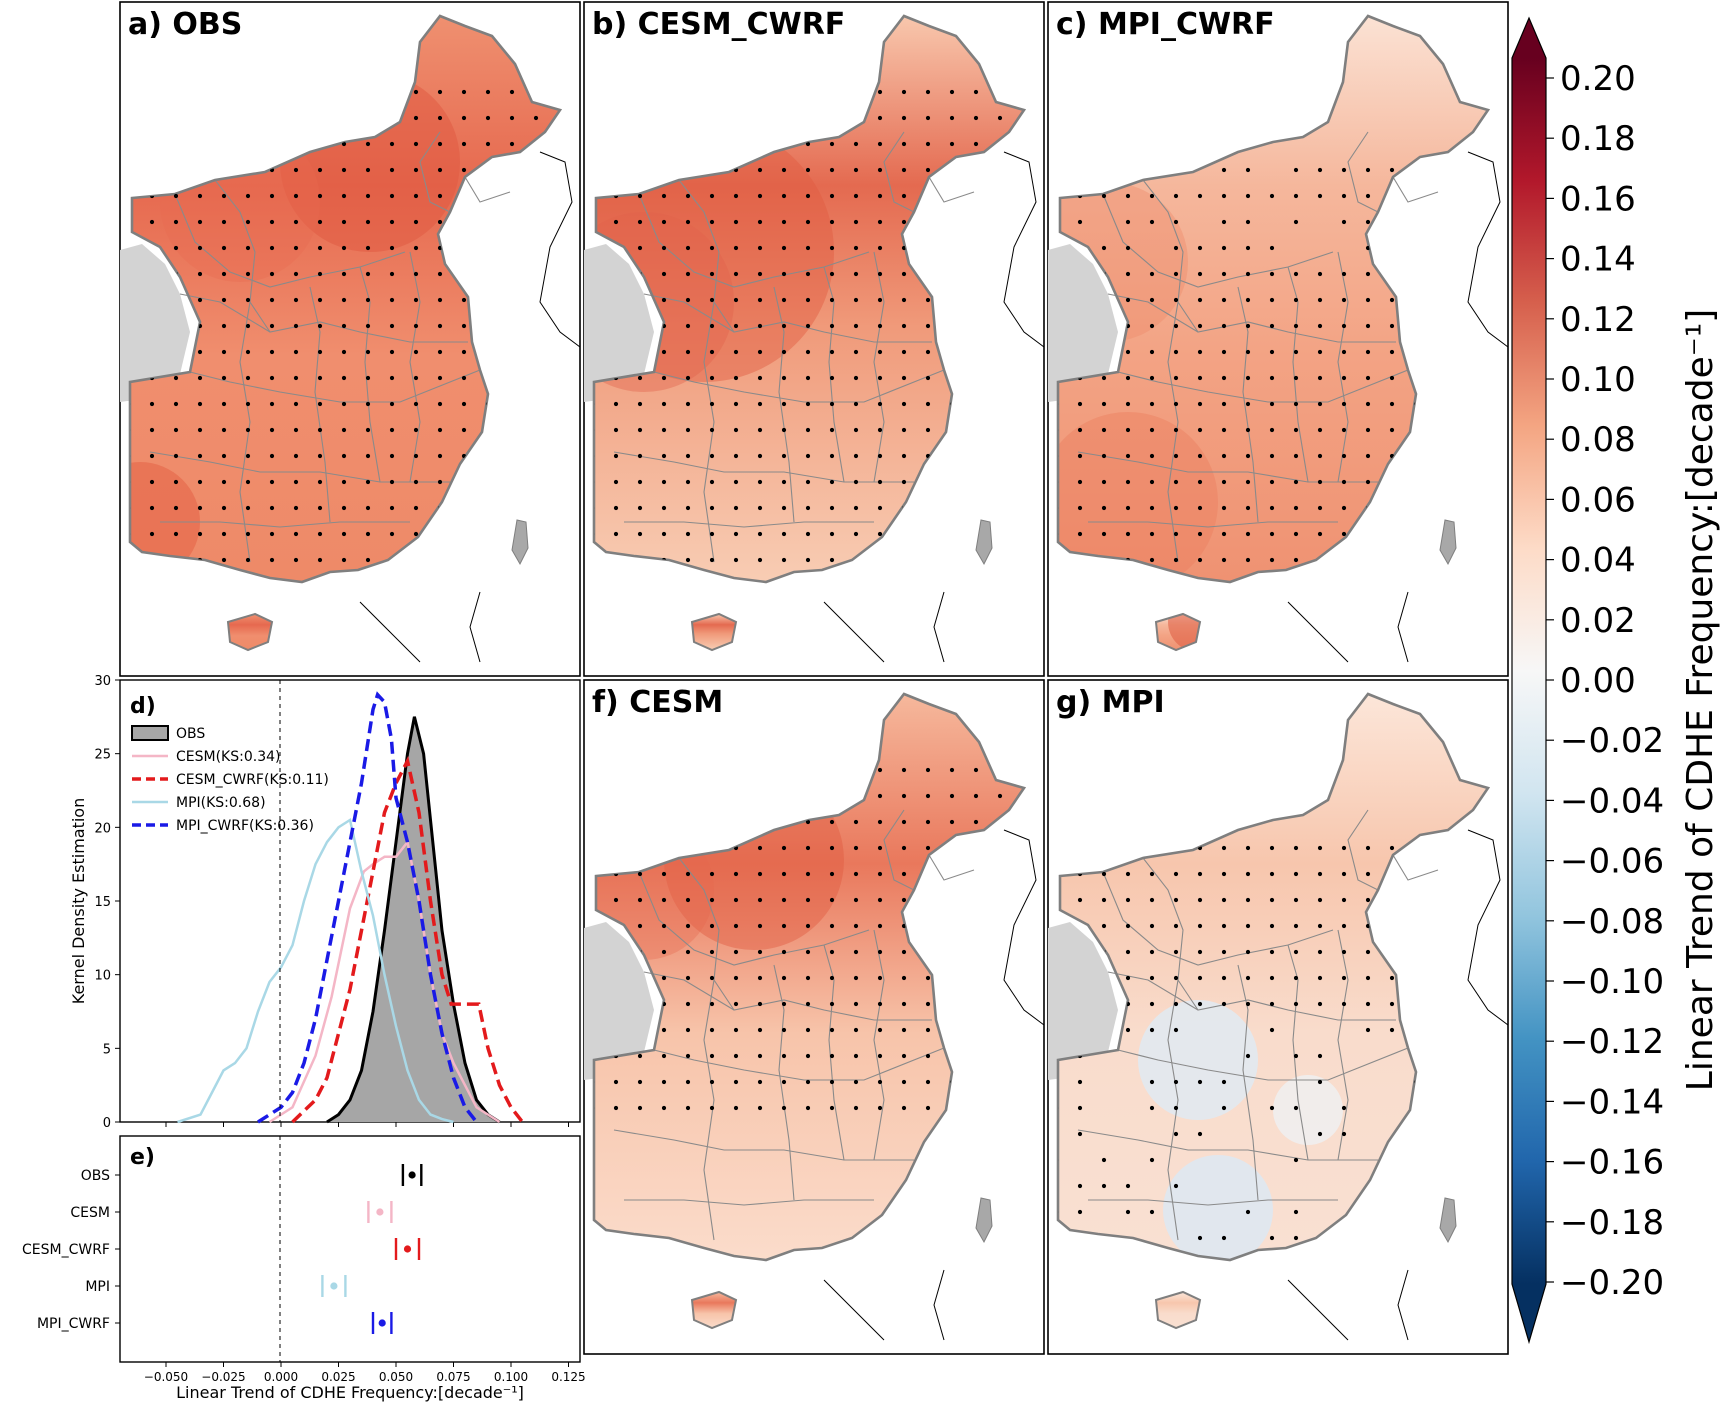 This screenshot has height=1402, width=1724. Describe the element at coordinates (142, 1157) in the screenshot. I see `trend-panel-label: e)` at that location.